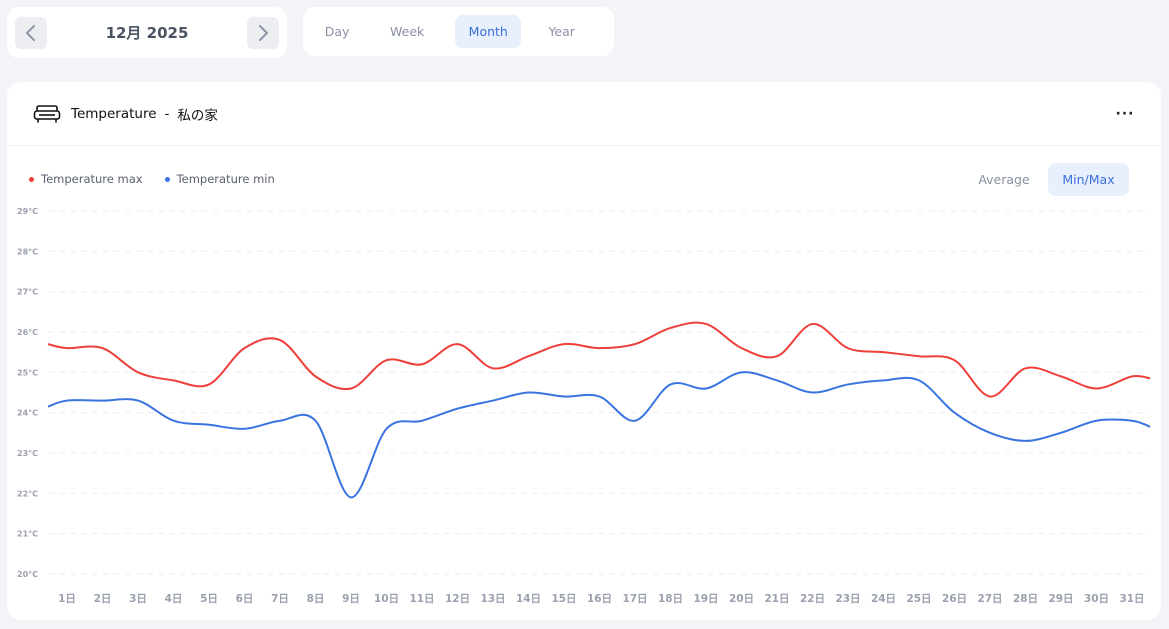 The image size is (1169, 629). What do you see at coordinates (47, 113) in the screenshot?
I see `sofa-icon` at bounding box center [47, 113].